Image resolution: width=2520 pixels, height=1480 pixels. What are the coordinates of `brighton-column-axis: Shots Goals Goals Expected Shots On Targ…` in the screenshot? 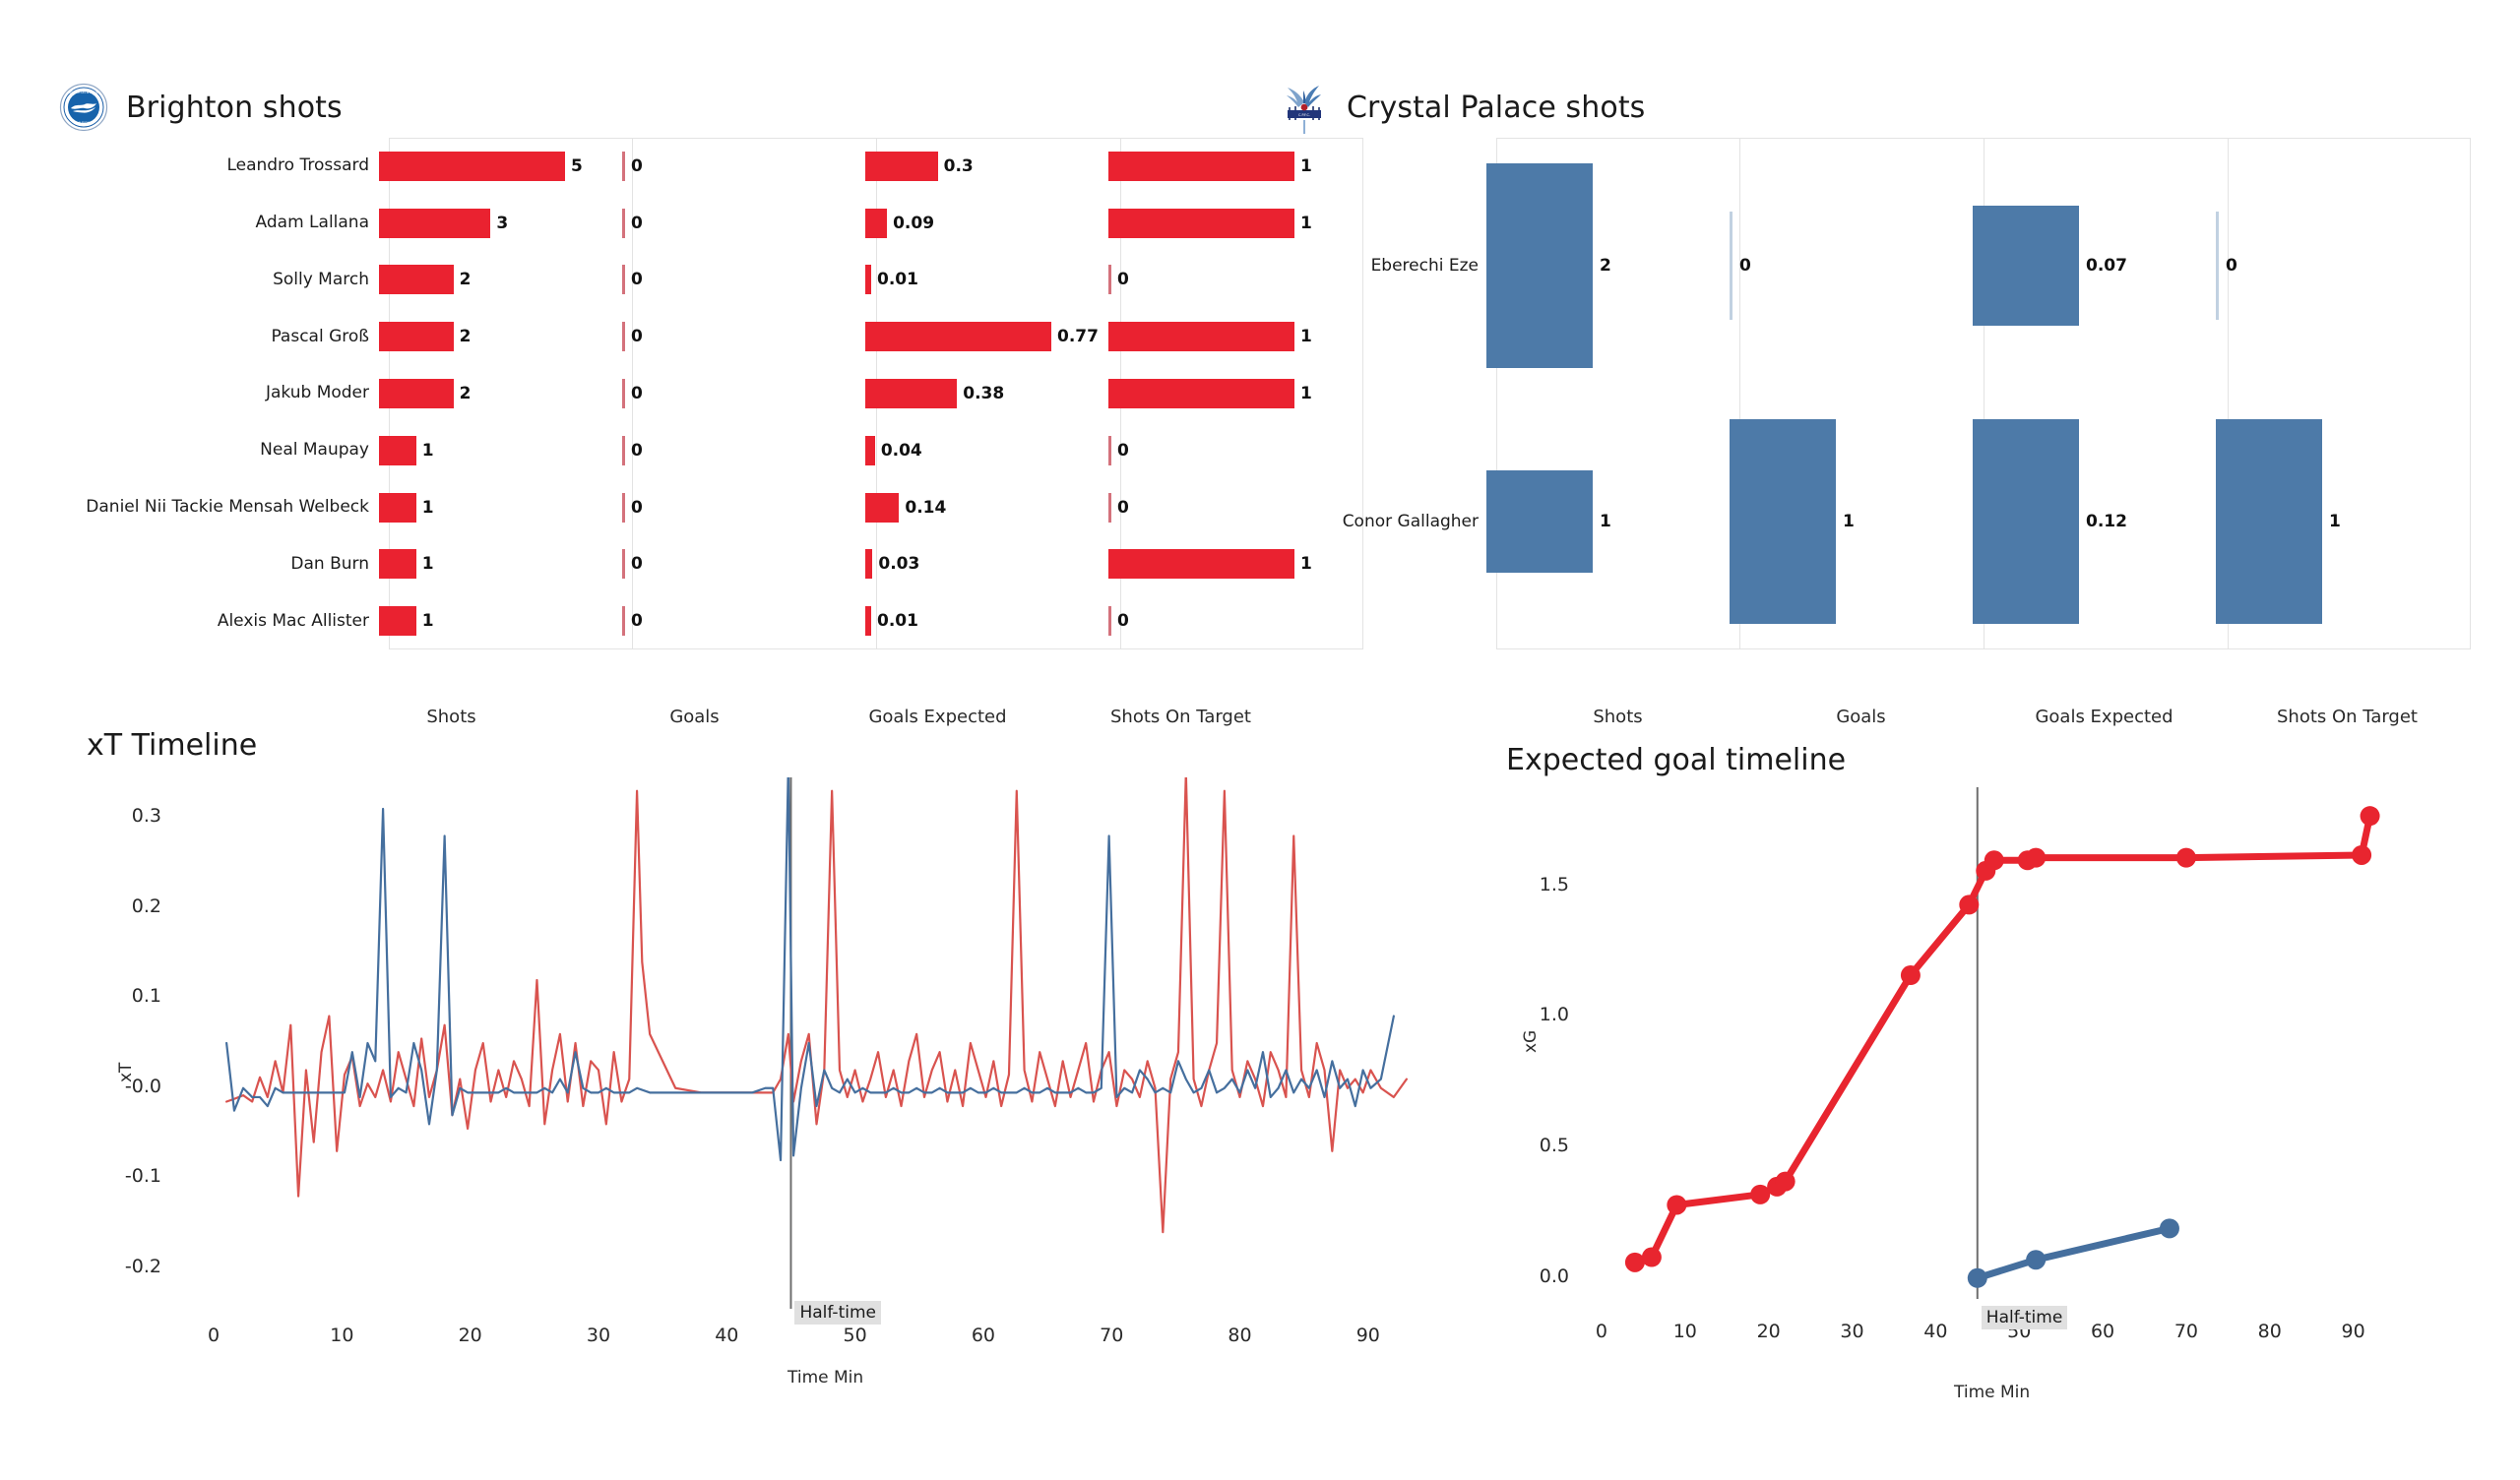 It's located at (817, 717).